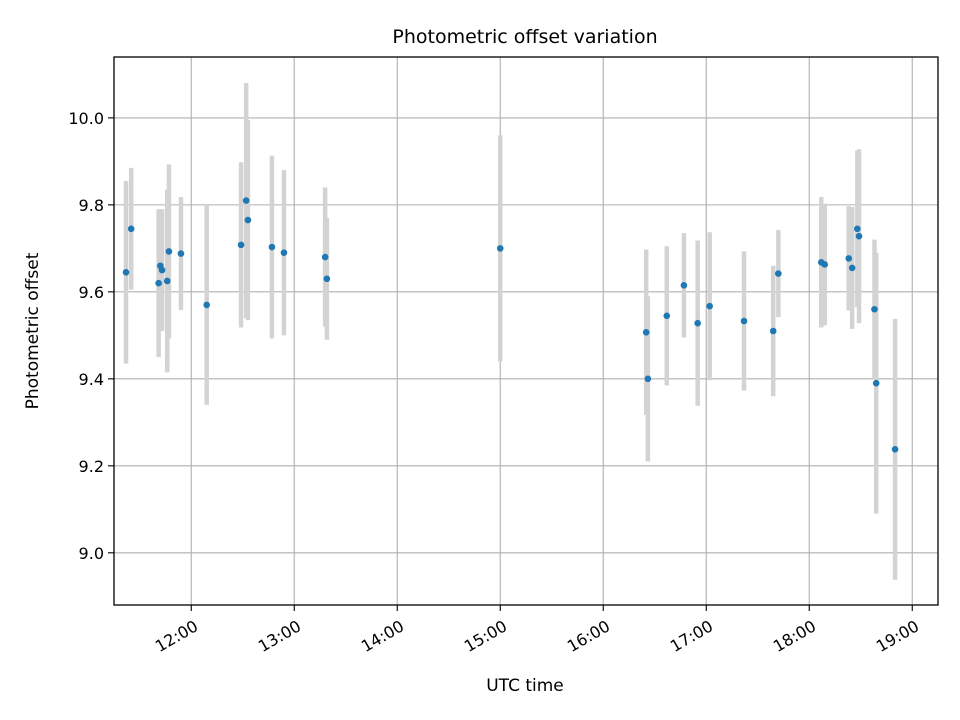 This screenshot has height=720, width=960. I want to click on y-tick-label: 9.8, so click(91, 205).